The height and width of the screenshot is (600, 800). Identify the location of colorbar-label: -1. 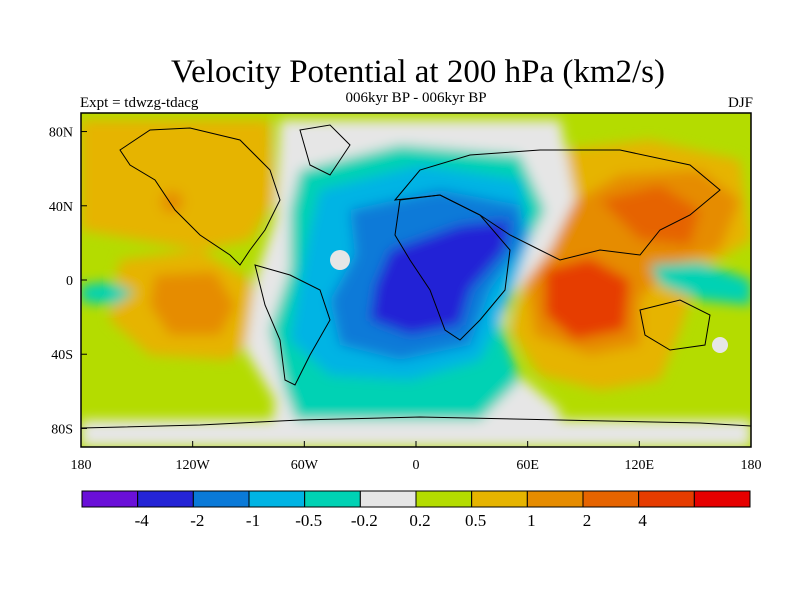
(253, 520).